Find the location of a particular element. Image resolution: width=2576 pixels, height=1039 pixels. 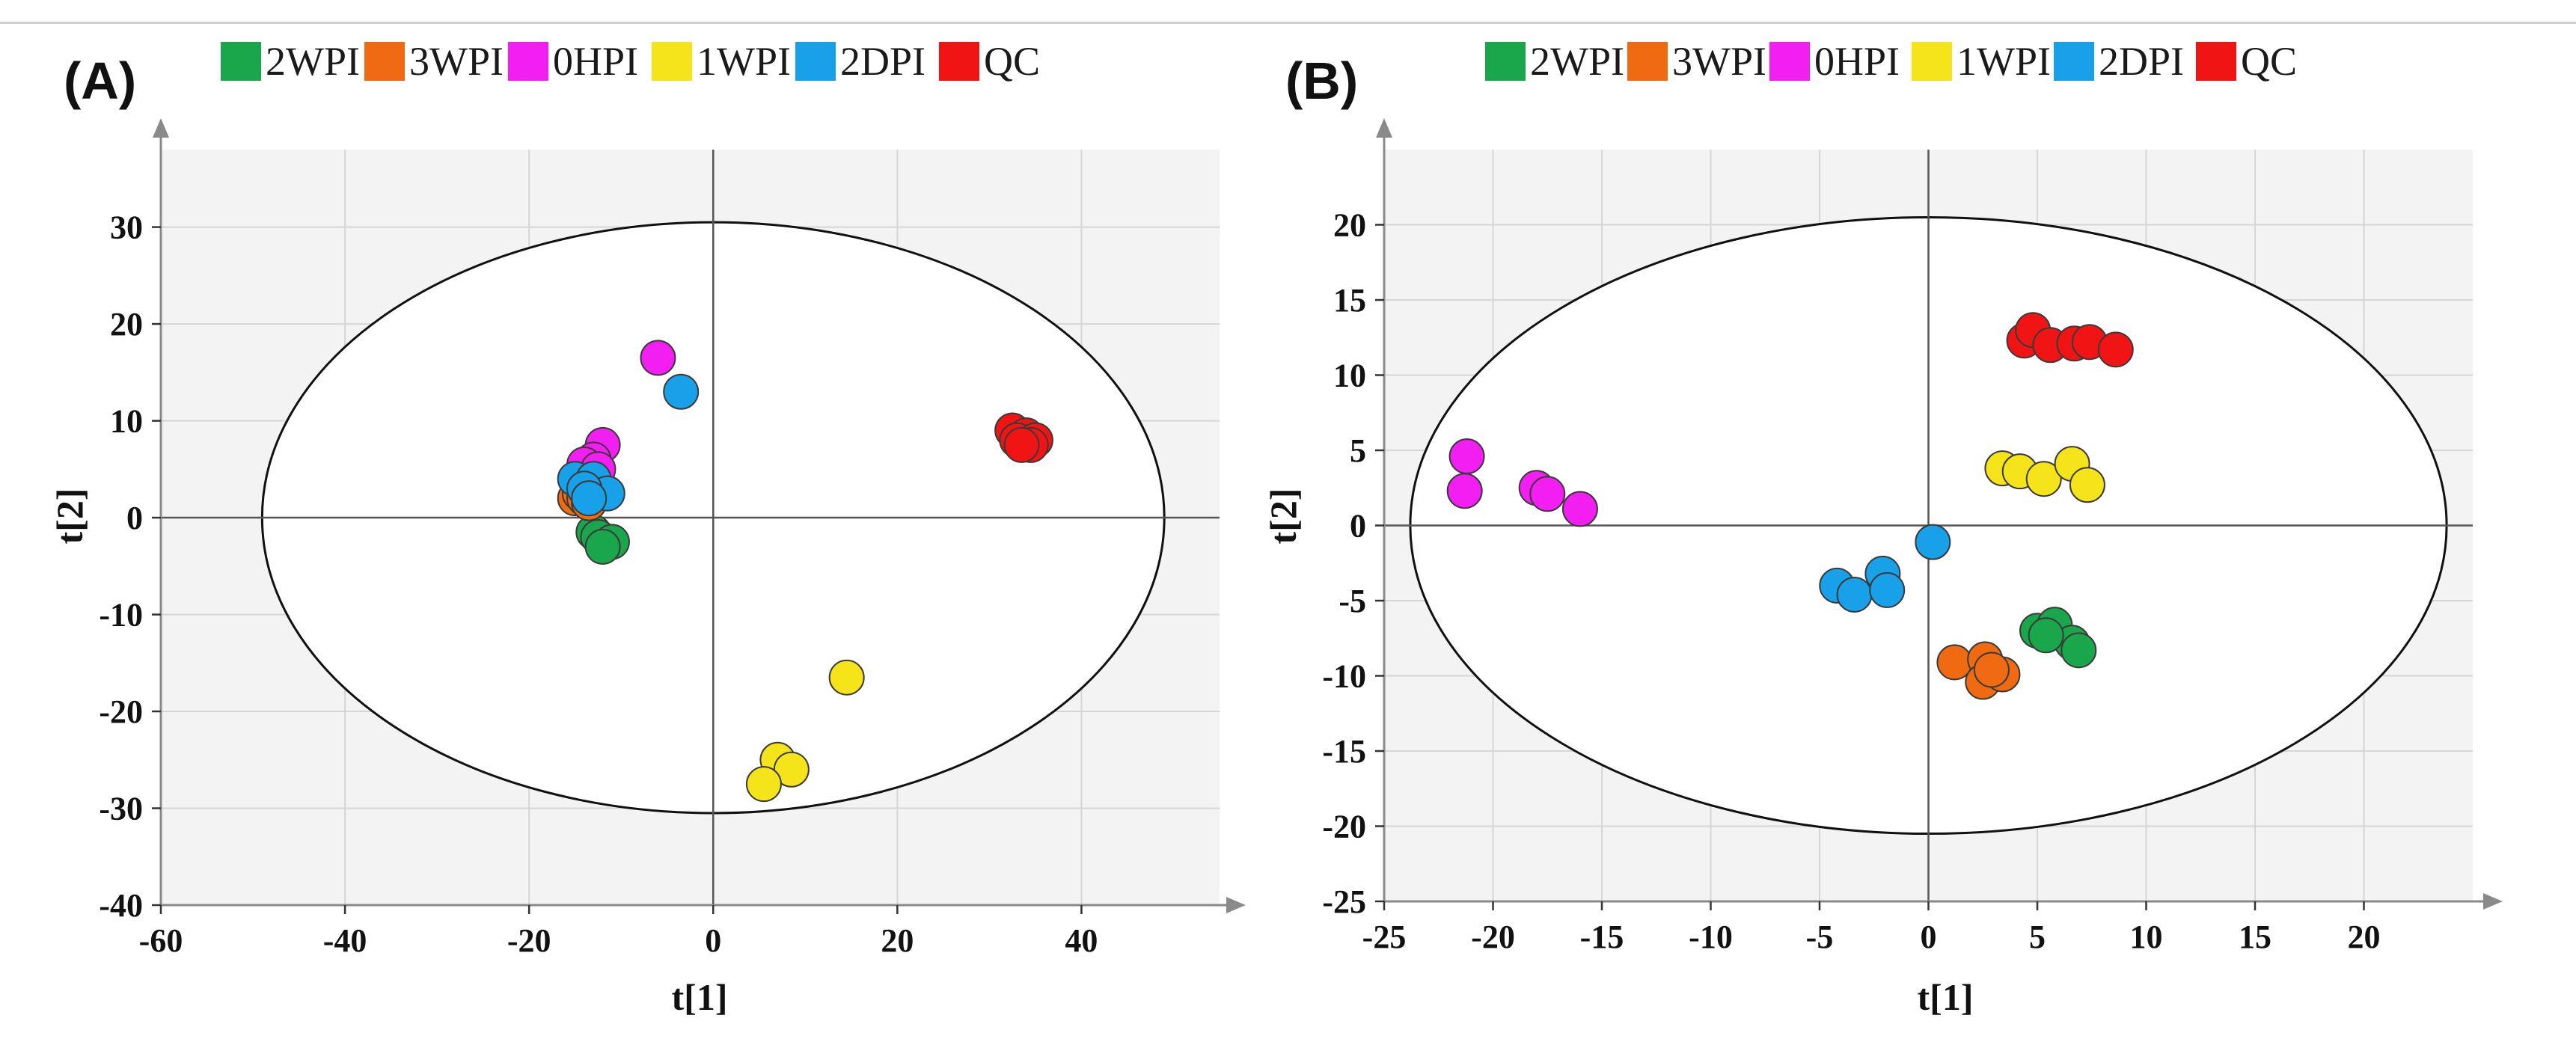

y-tick-label: -40 is located at coordinates (121, 905).